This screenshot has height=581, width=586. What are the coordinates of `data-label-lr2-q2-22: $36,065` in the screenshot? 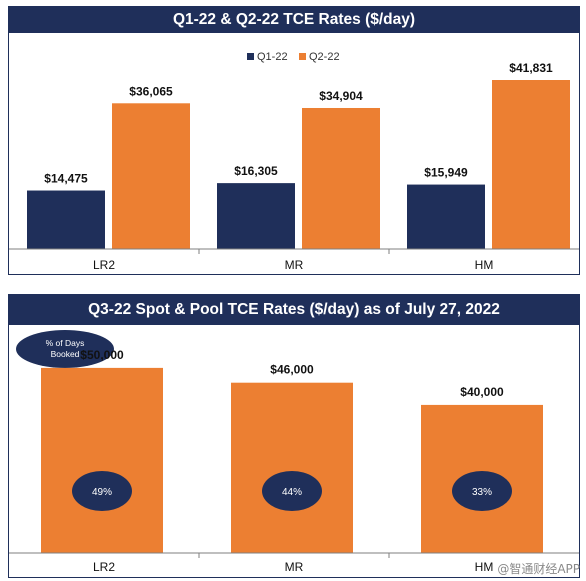 It's located at (151, 91).